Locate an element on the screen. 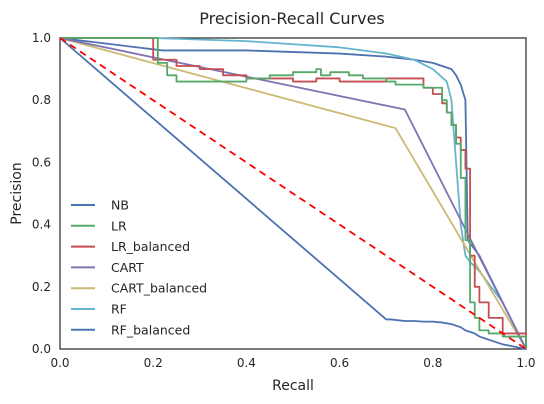 The image size is (544, 404). chart-title: Precision-Recall Curves is located at coordinates (292, 18).